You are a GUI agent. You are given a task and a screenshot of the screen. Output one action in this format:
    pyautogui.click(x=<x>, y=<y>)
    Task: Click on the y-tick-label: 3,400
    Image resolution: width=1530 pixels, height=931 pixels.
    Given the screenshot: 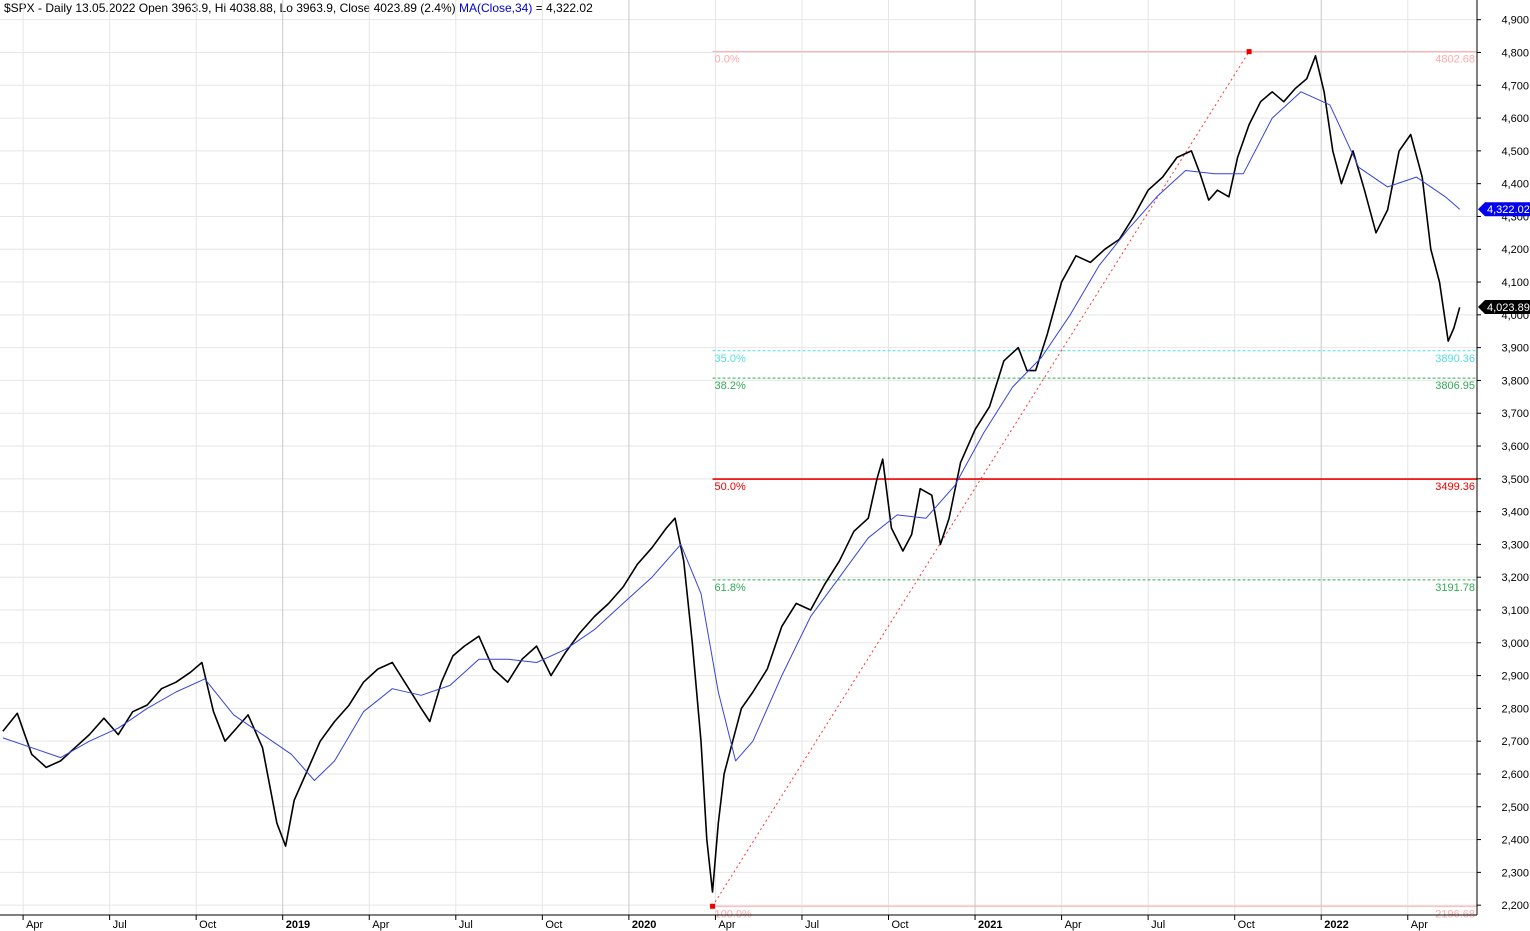 What is the action you would take?
    pyautogui.click(x=1515, y=513)
    